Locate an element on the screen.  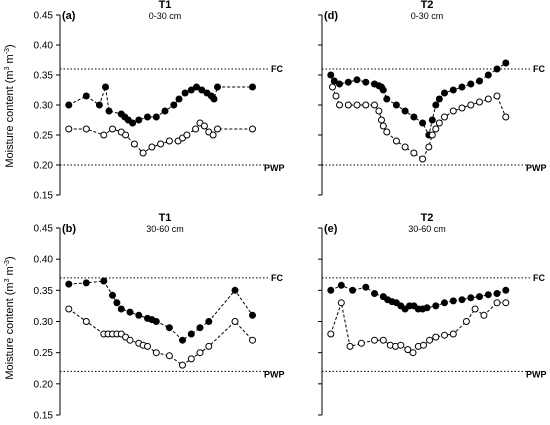
y-axis-label: Moisture content (m3 m-3) is located at coordinates (10, 317).